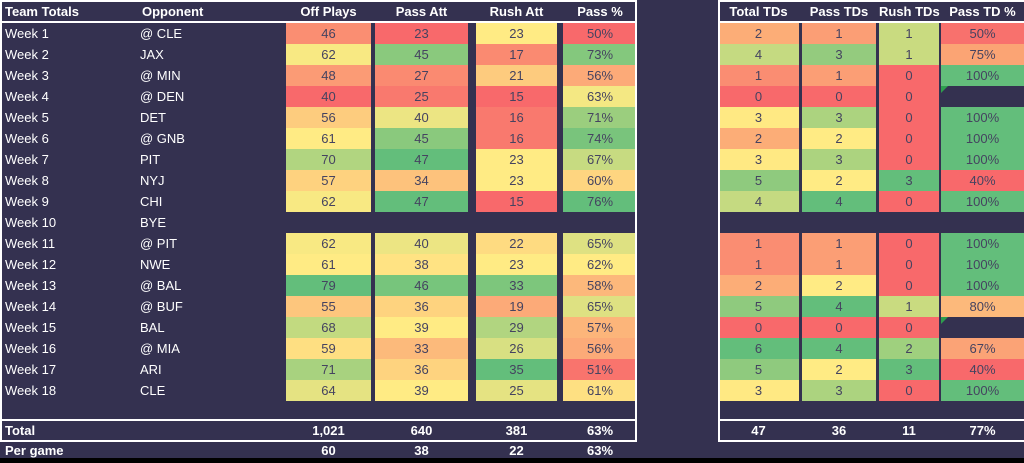 The width and height of the screenshot is (1024, 463). What do you see at coordinates (516, 138) in the screenshot?
I see `rush-att-cell: 16` at bounding box center [516, 138].